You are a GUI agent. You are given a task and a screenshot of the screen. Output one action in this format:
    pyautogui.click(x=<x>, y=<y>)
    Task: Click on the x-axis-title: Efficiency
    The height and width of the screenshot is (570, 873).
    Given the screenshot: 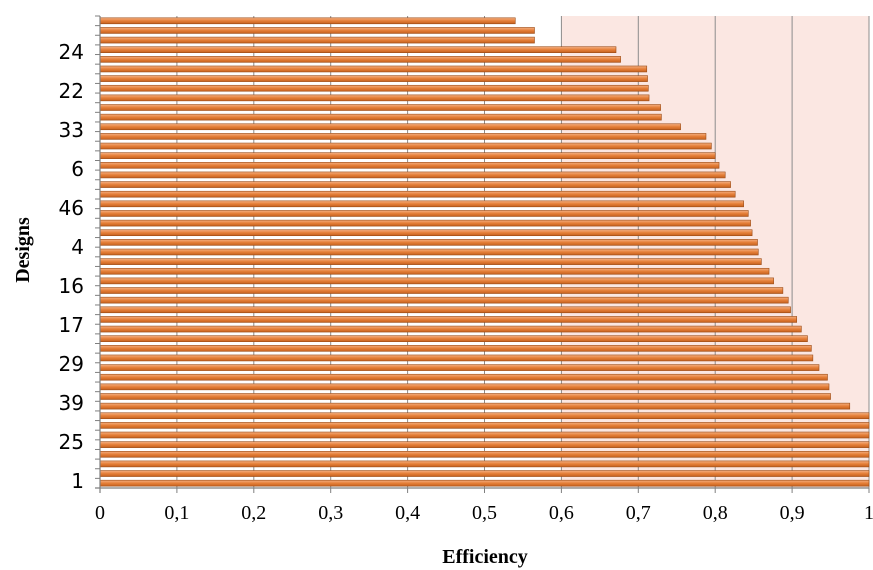 What is the action you would take?
    pyautogui.click(x=485, y=557)
    